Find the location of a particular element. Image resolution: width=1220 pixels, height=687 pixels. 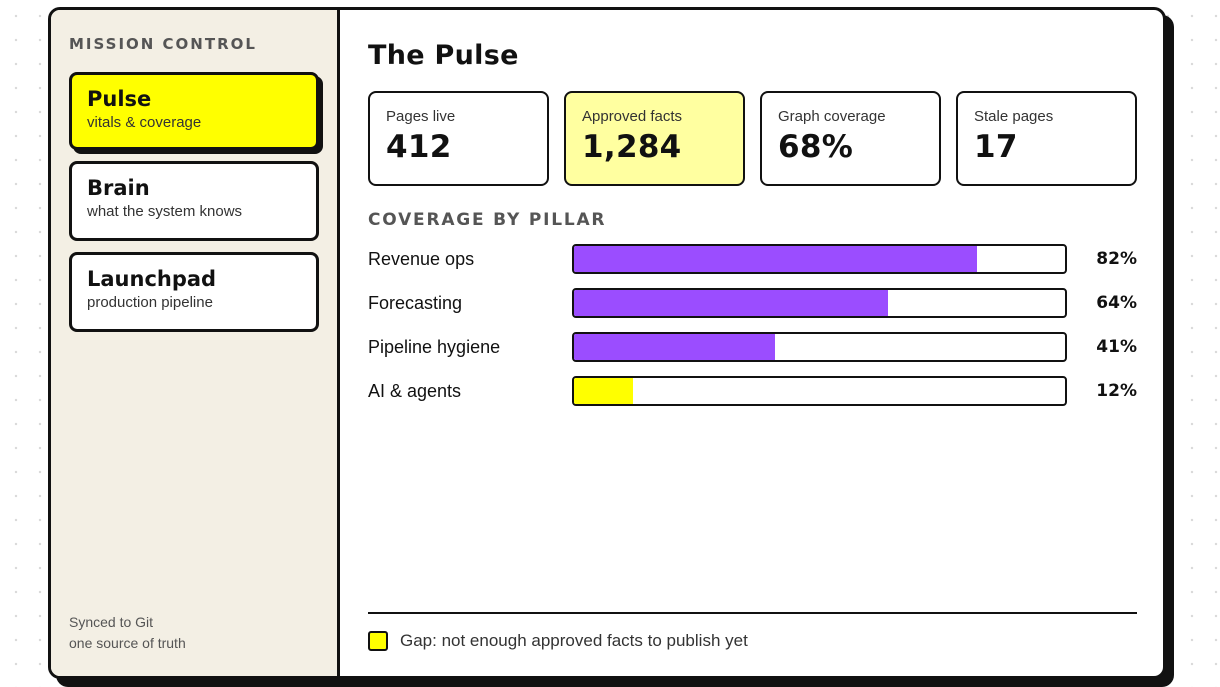

sync-status-subline: one source of truth is located at coordinates (127, 643).